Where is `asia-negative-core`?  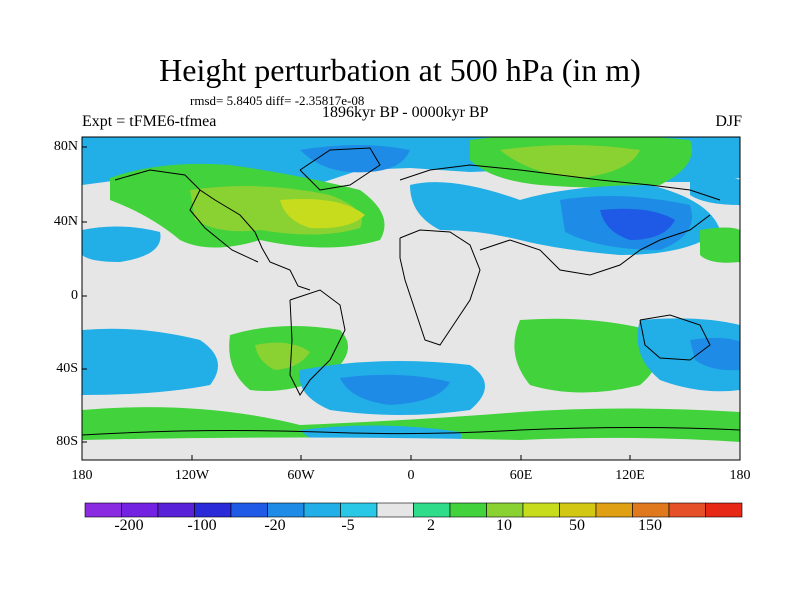
asia-negative-core is located at coordinates (637, 224).